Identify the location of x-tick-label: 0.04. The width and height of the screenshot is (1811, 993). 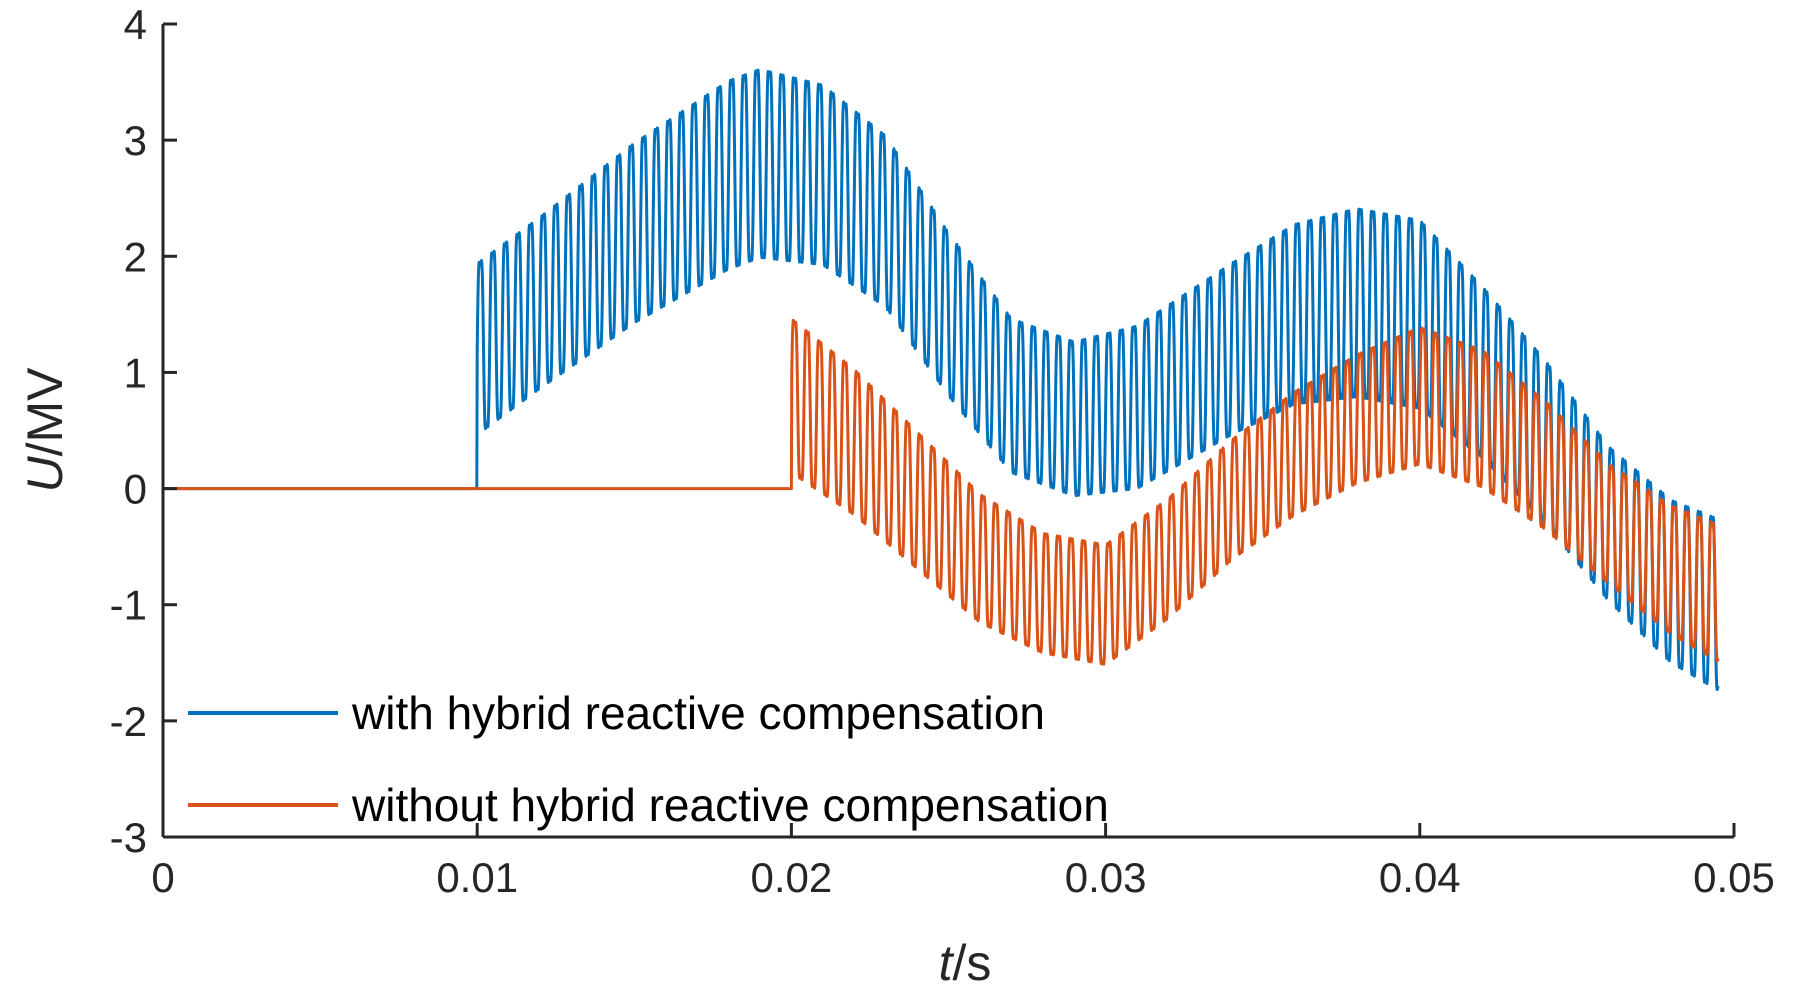
(1420, 877).